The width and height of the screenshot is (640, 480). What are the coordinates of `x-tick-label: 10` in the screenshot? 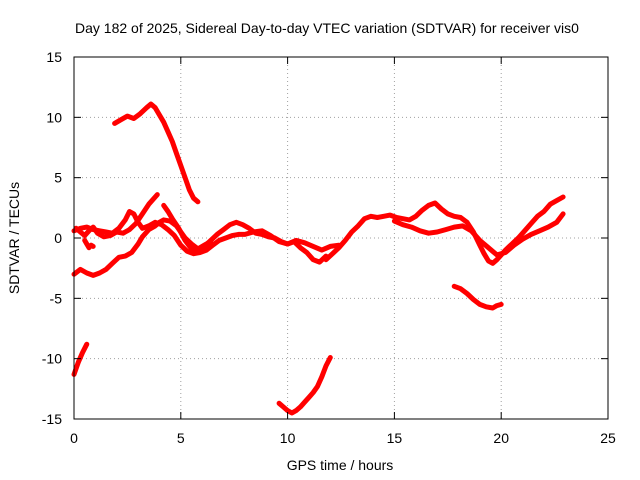 It's located at (288, 438).